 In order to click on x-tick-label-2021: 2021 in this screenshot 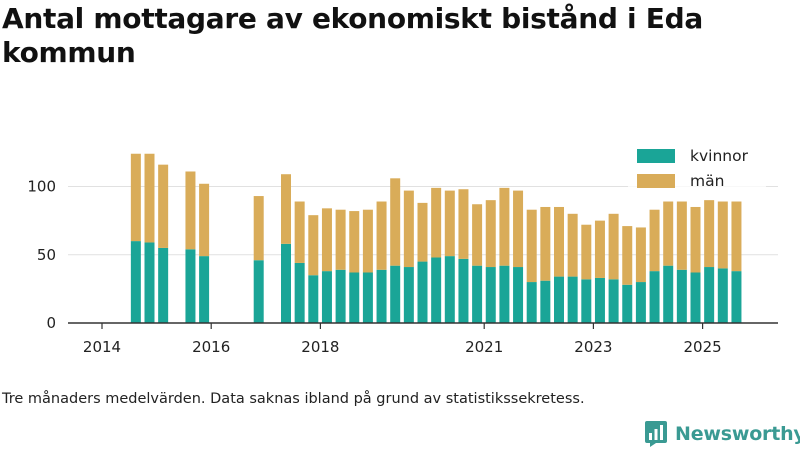, I will do `click(484, 347)`.